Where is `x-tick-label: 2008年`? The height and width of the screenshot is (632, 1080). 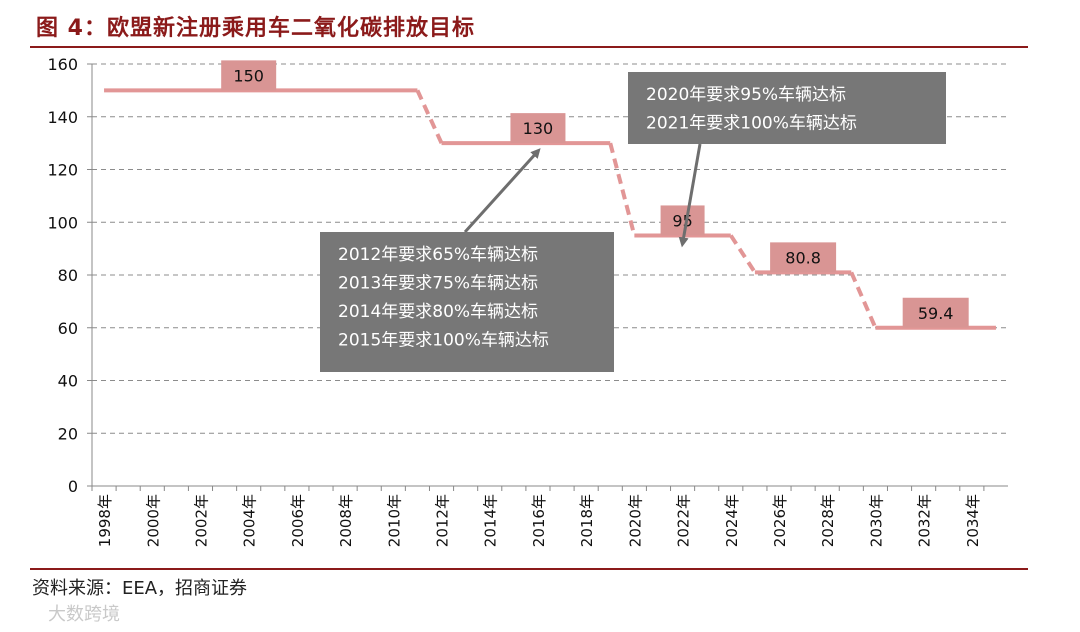 x-tick-label: 2008年 is located at coordinates (346, 520).